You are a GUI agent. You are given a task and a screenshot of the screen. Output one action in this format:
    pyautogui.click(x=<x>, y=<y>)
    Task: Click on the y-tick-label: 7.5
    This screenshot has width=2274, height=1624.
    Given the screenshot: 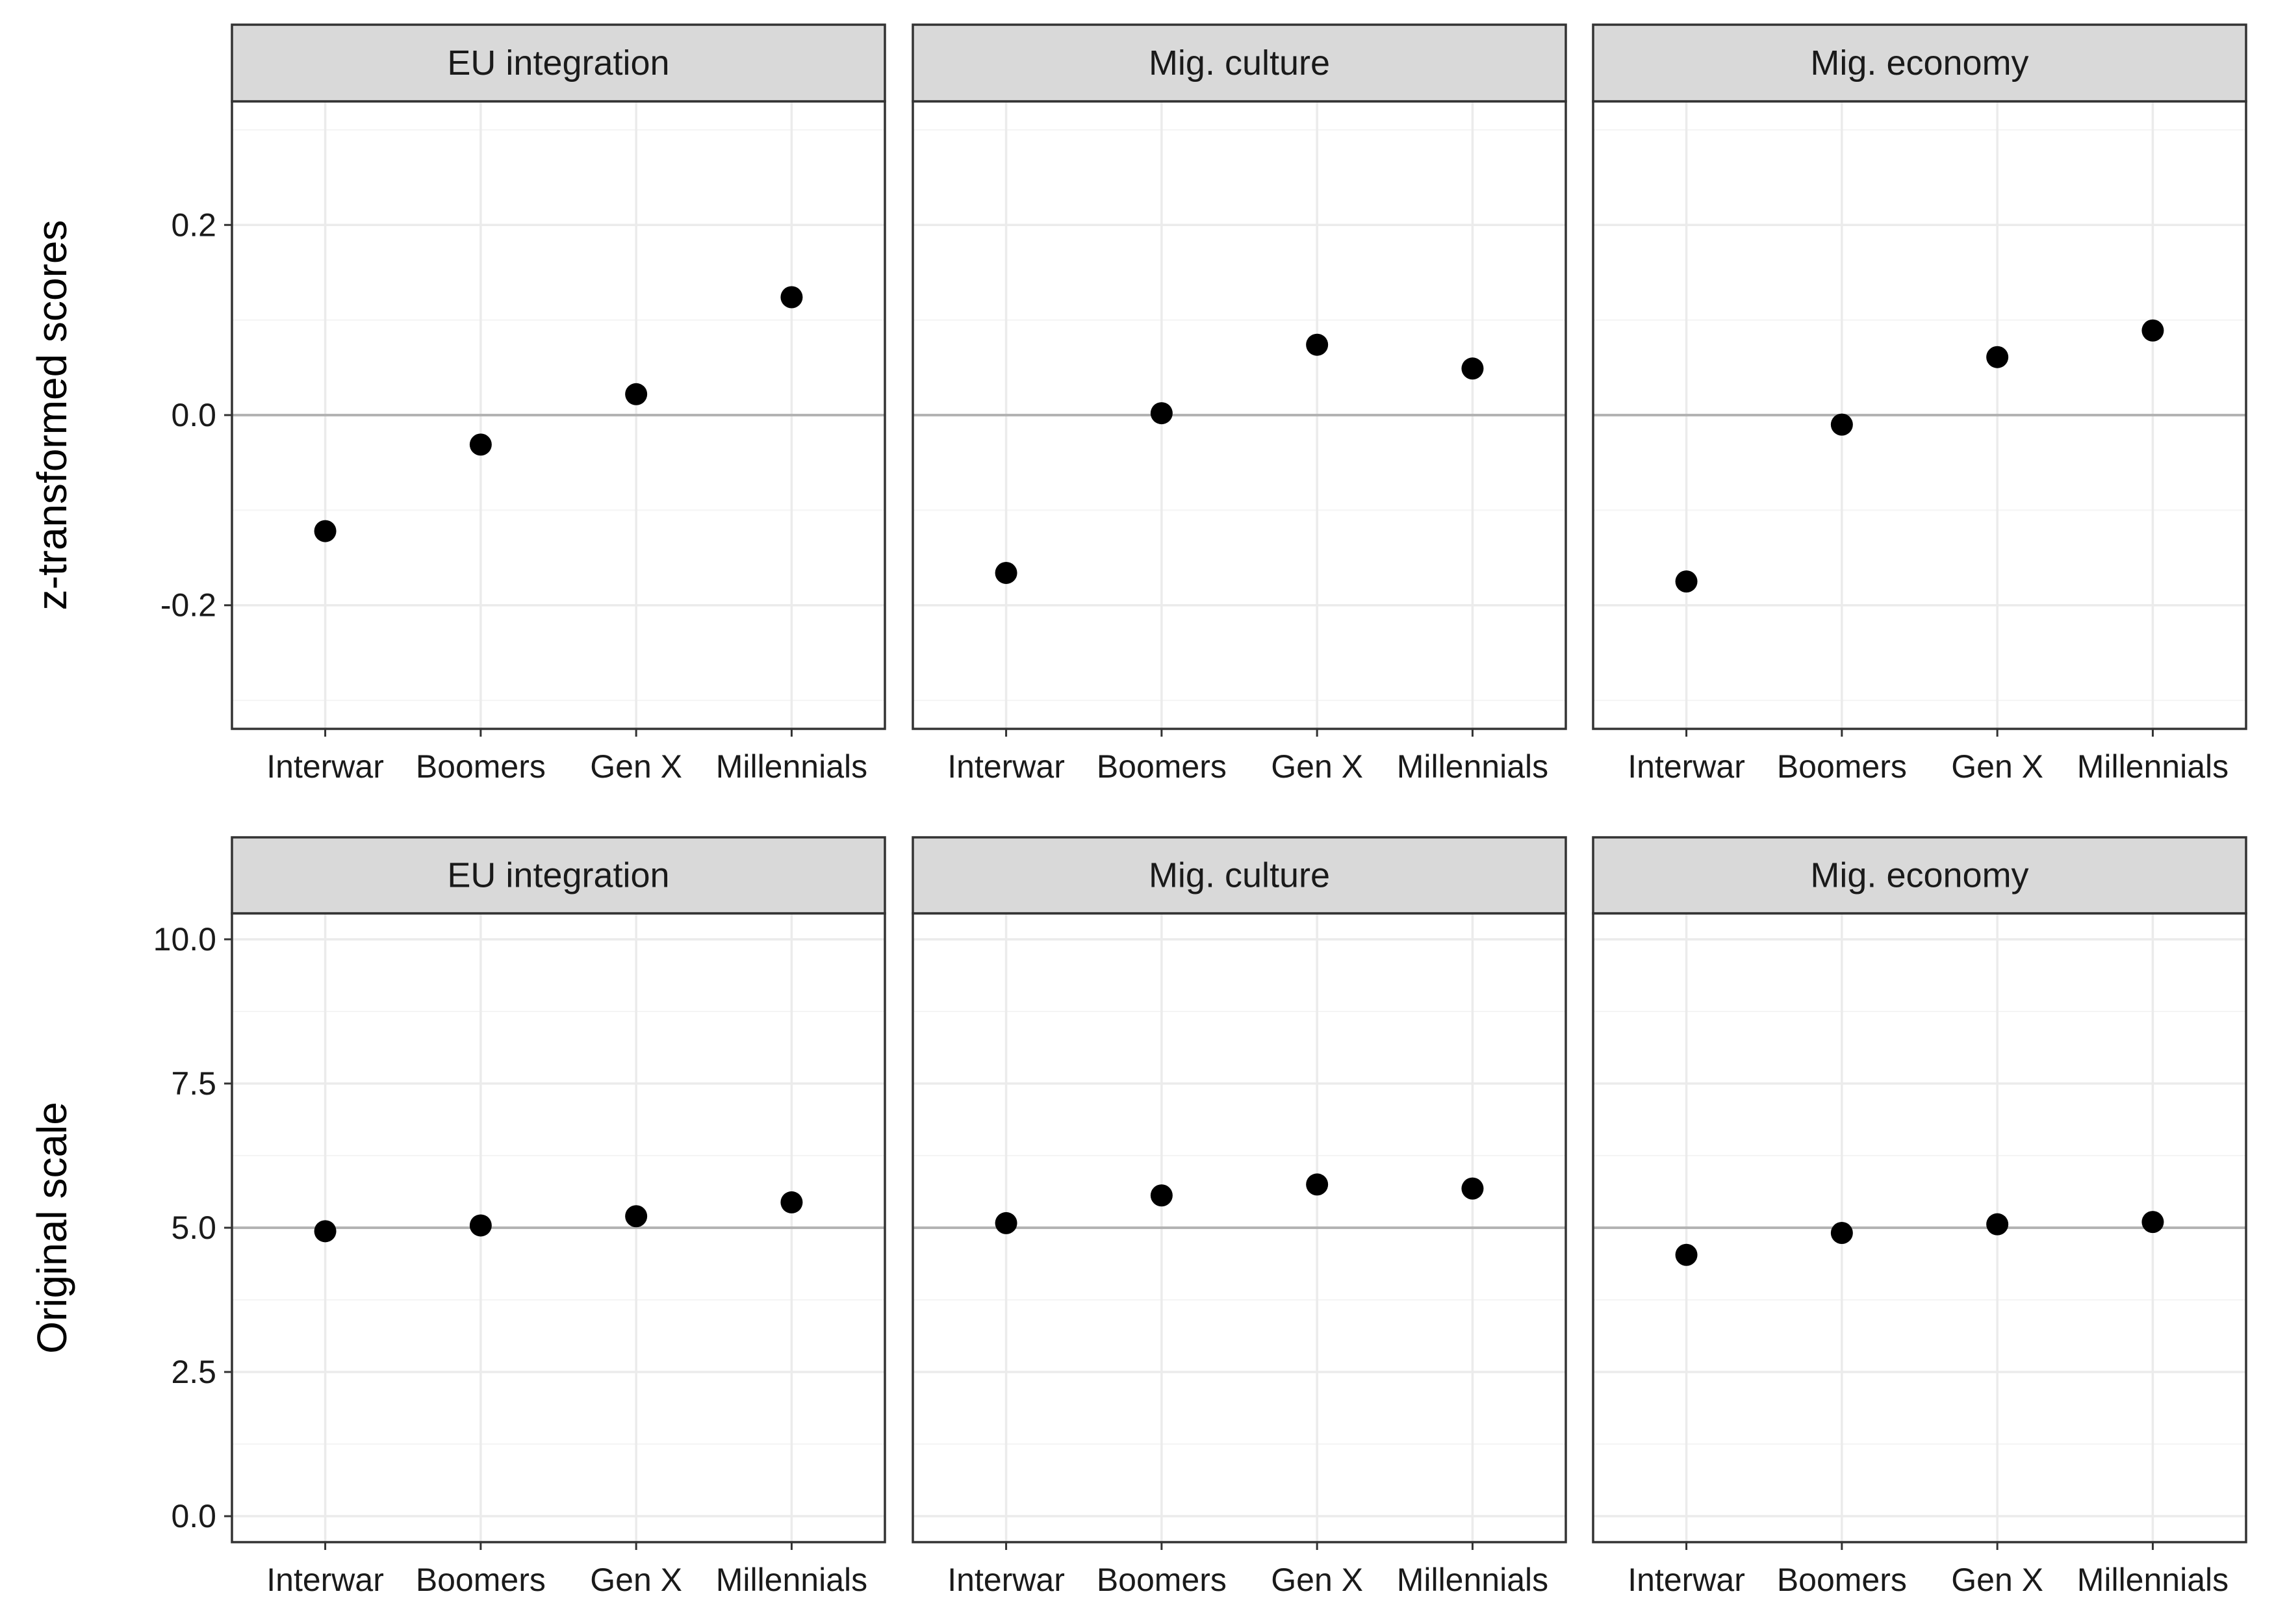 What is the action you would take?
    pyautogui.click(x=193, y=1083)
    